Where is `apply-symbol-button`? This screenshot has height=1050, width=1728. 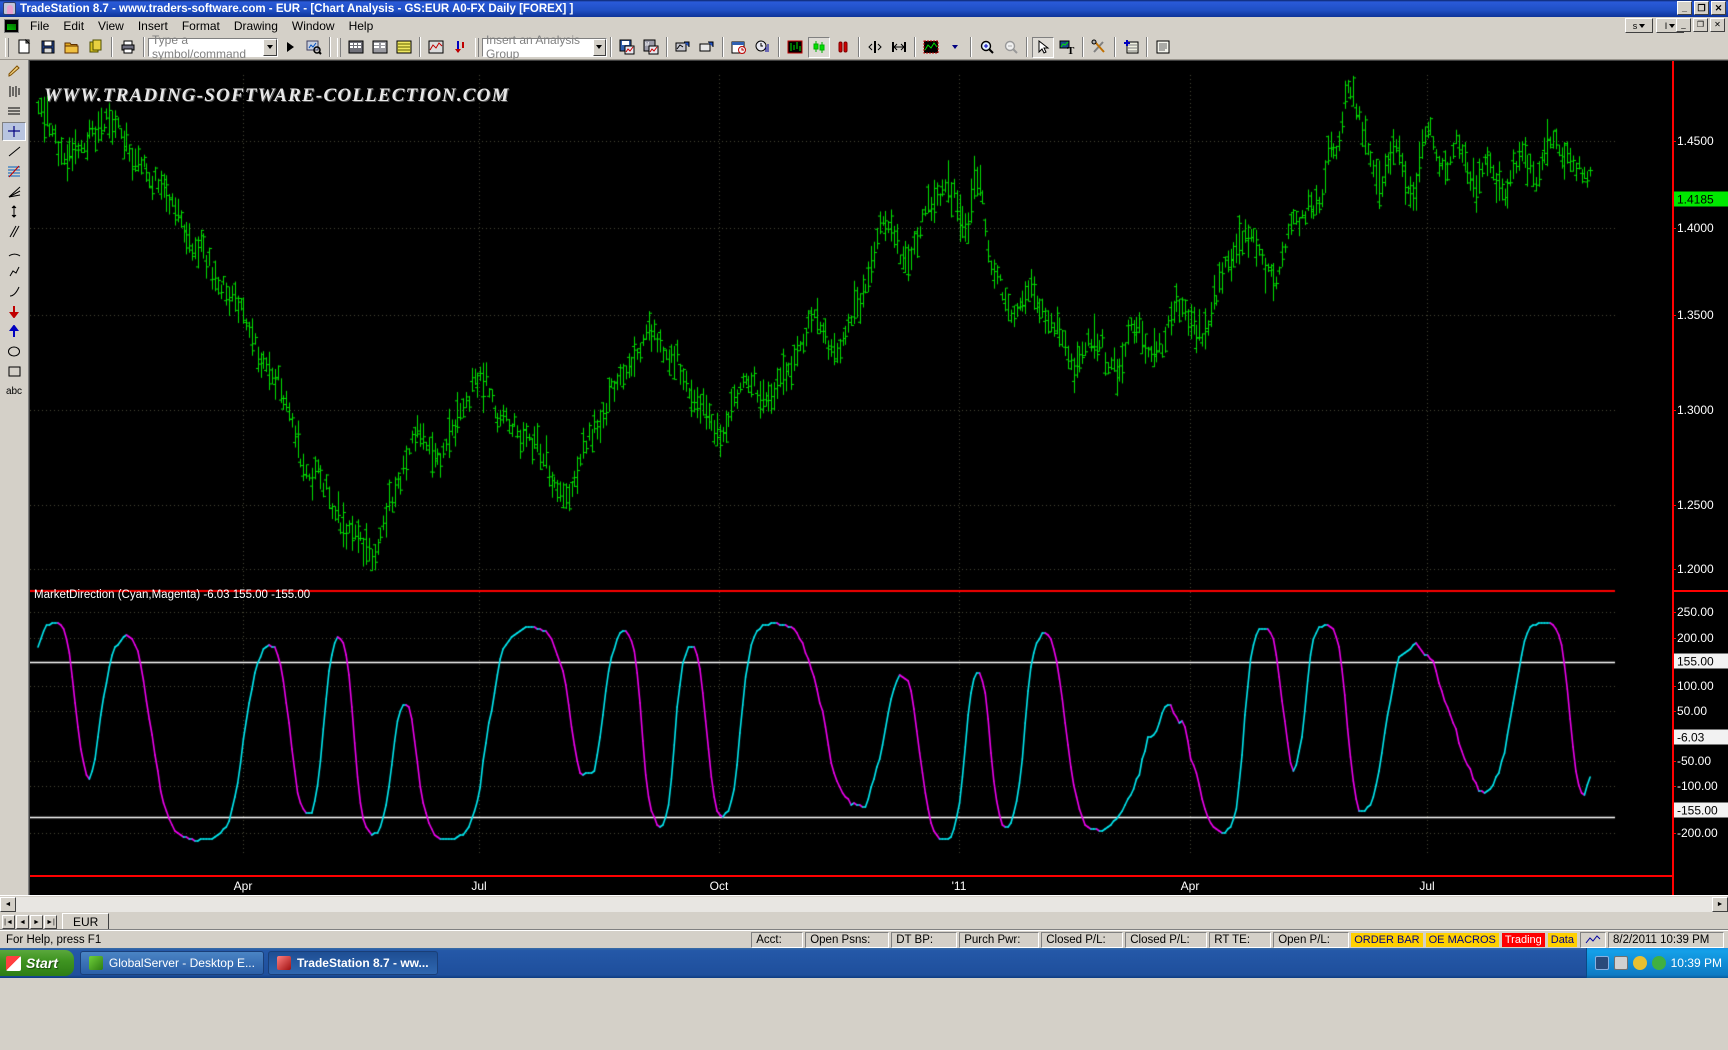 apply-symbol-button is located at coordinates (290, 47).